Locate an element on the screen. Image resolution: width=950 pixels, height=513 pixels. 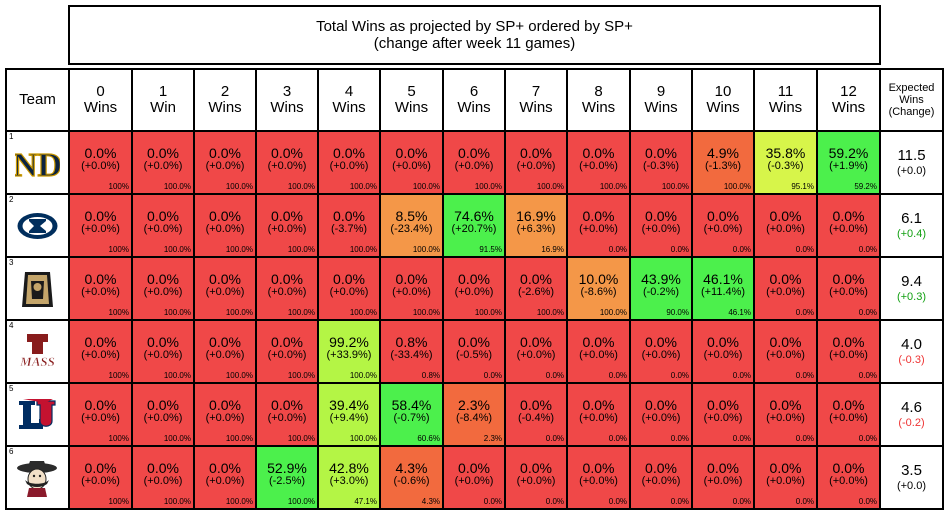
win-column-header: 4 Wins is located at coordinates (349, 100).